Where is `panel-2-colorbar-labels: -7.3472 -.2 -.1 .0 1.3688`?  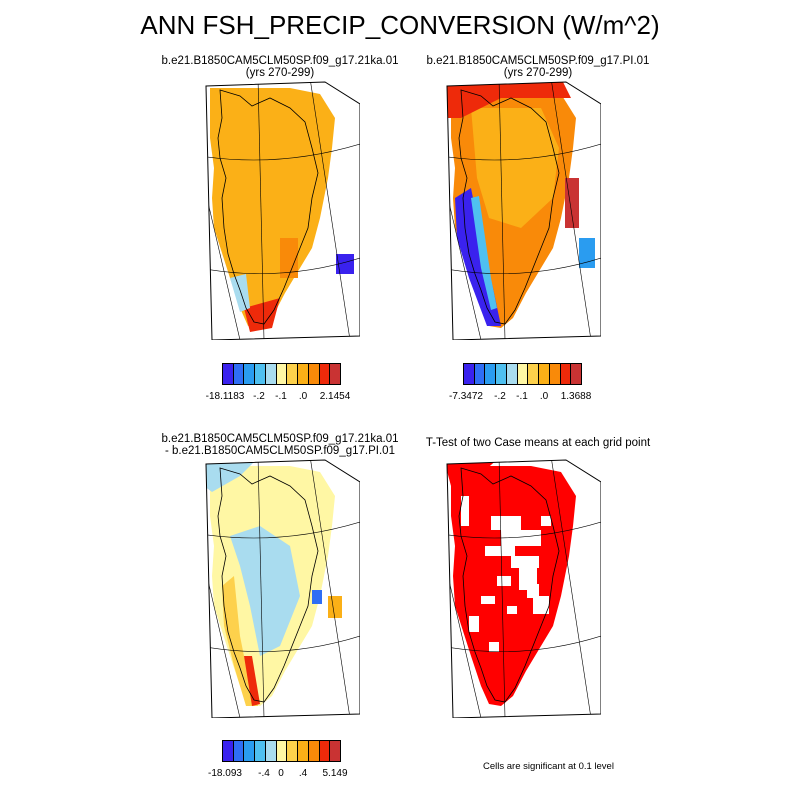 panel-2-colorbar-labels: -7.3472 -.2 -.1 .0 1.3688 is located at coordinates (520, 398).